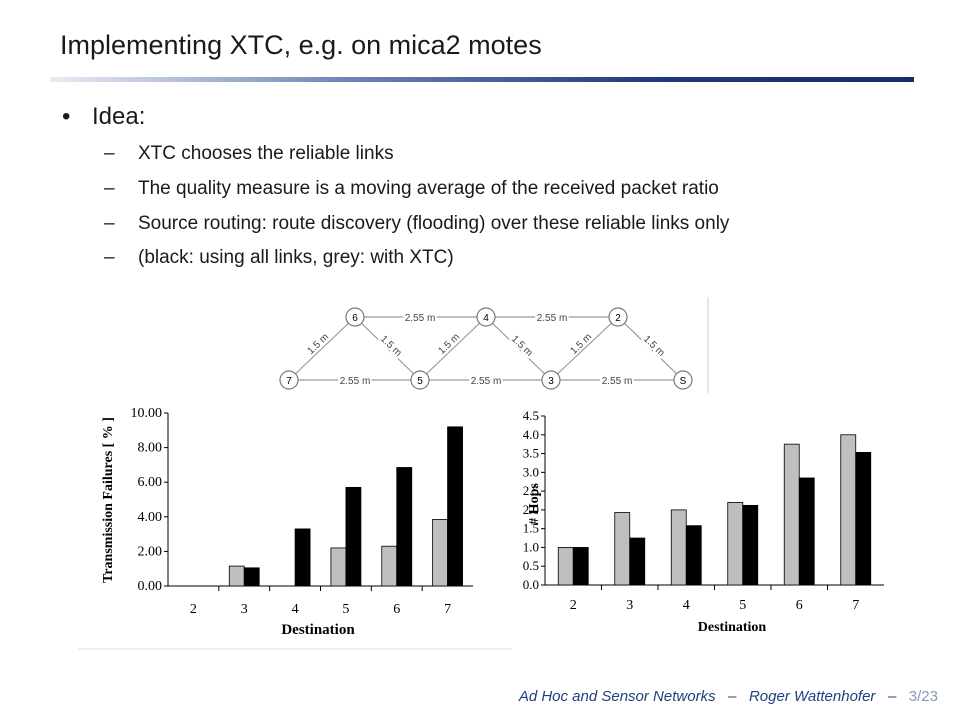 This screenshot has width=960, height=720. I want to click on subpoint-text: XTC chooses the reliable links, so click(266, 153).